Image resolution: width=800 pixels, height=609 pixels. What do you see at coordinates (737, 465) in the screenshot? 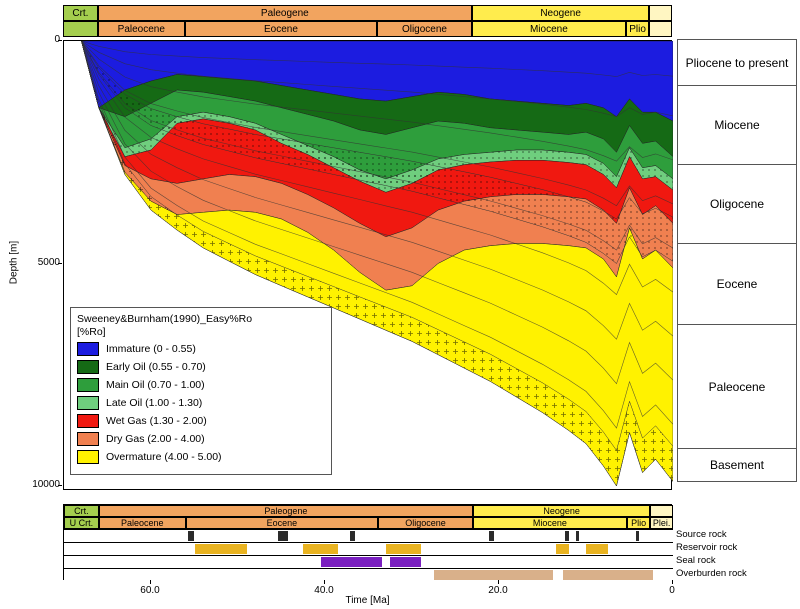
I see `strat-box-basement: Basement` at bounding box center [737, 465].